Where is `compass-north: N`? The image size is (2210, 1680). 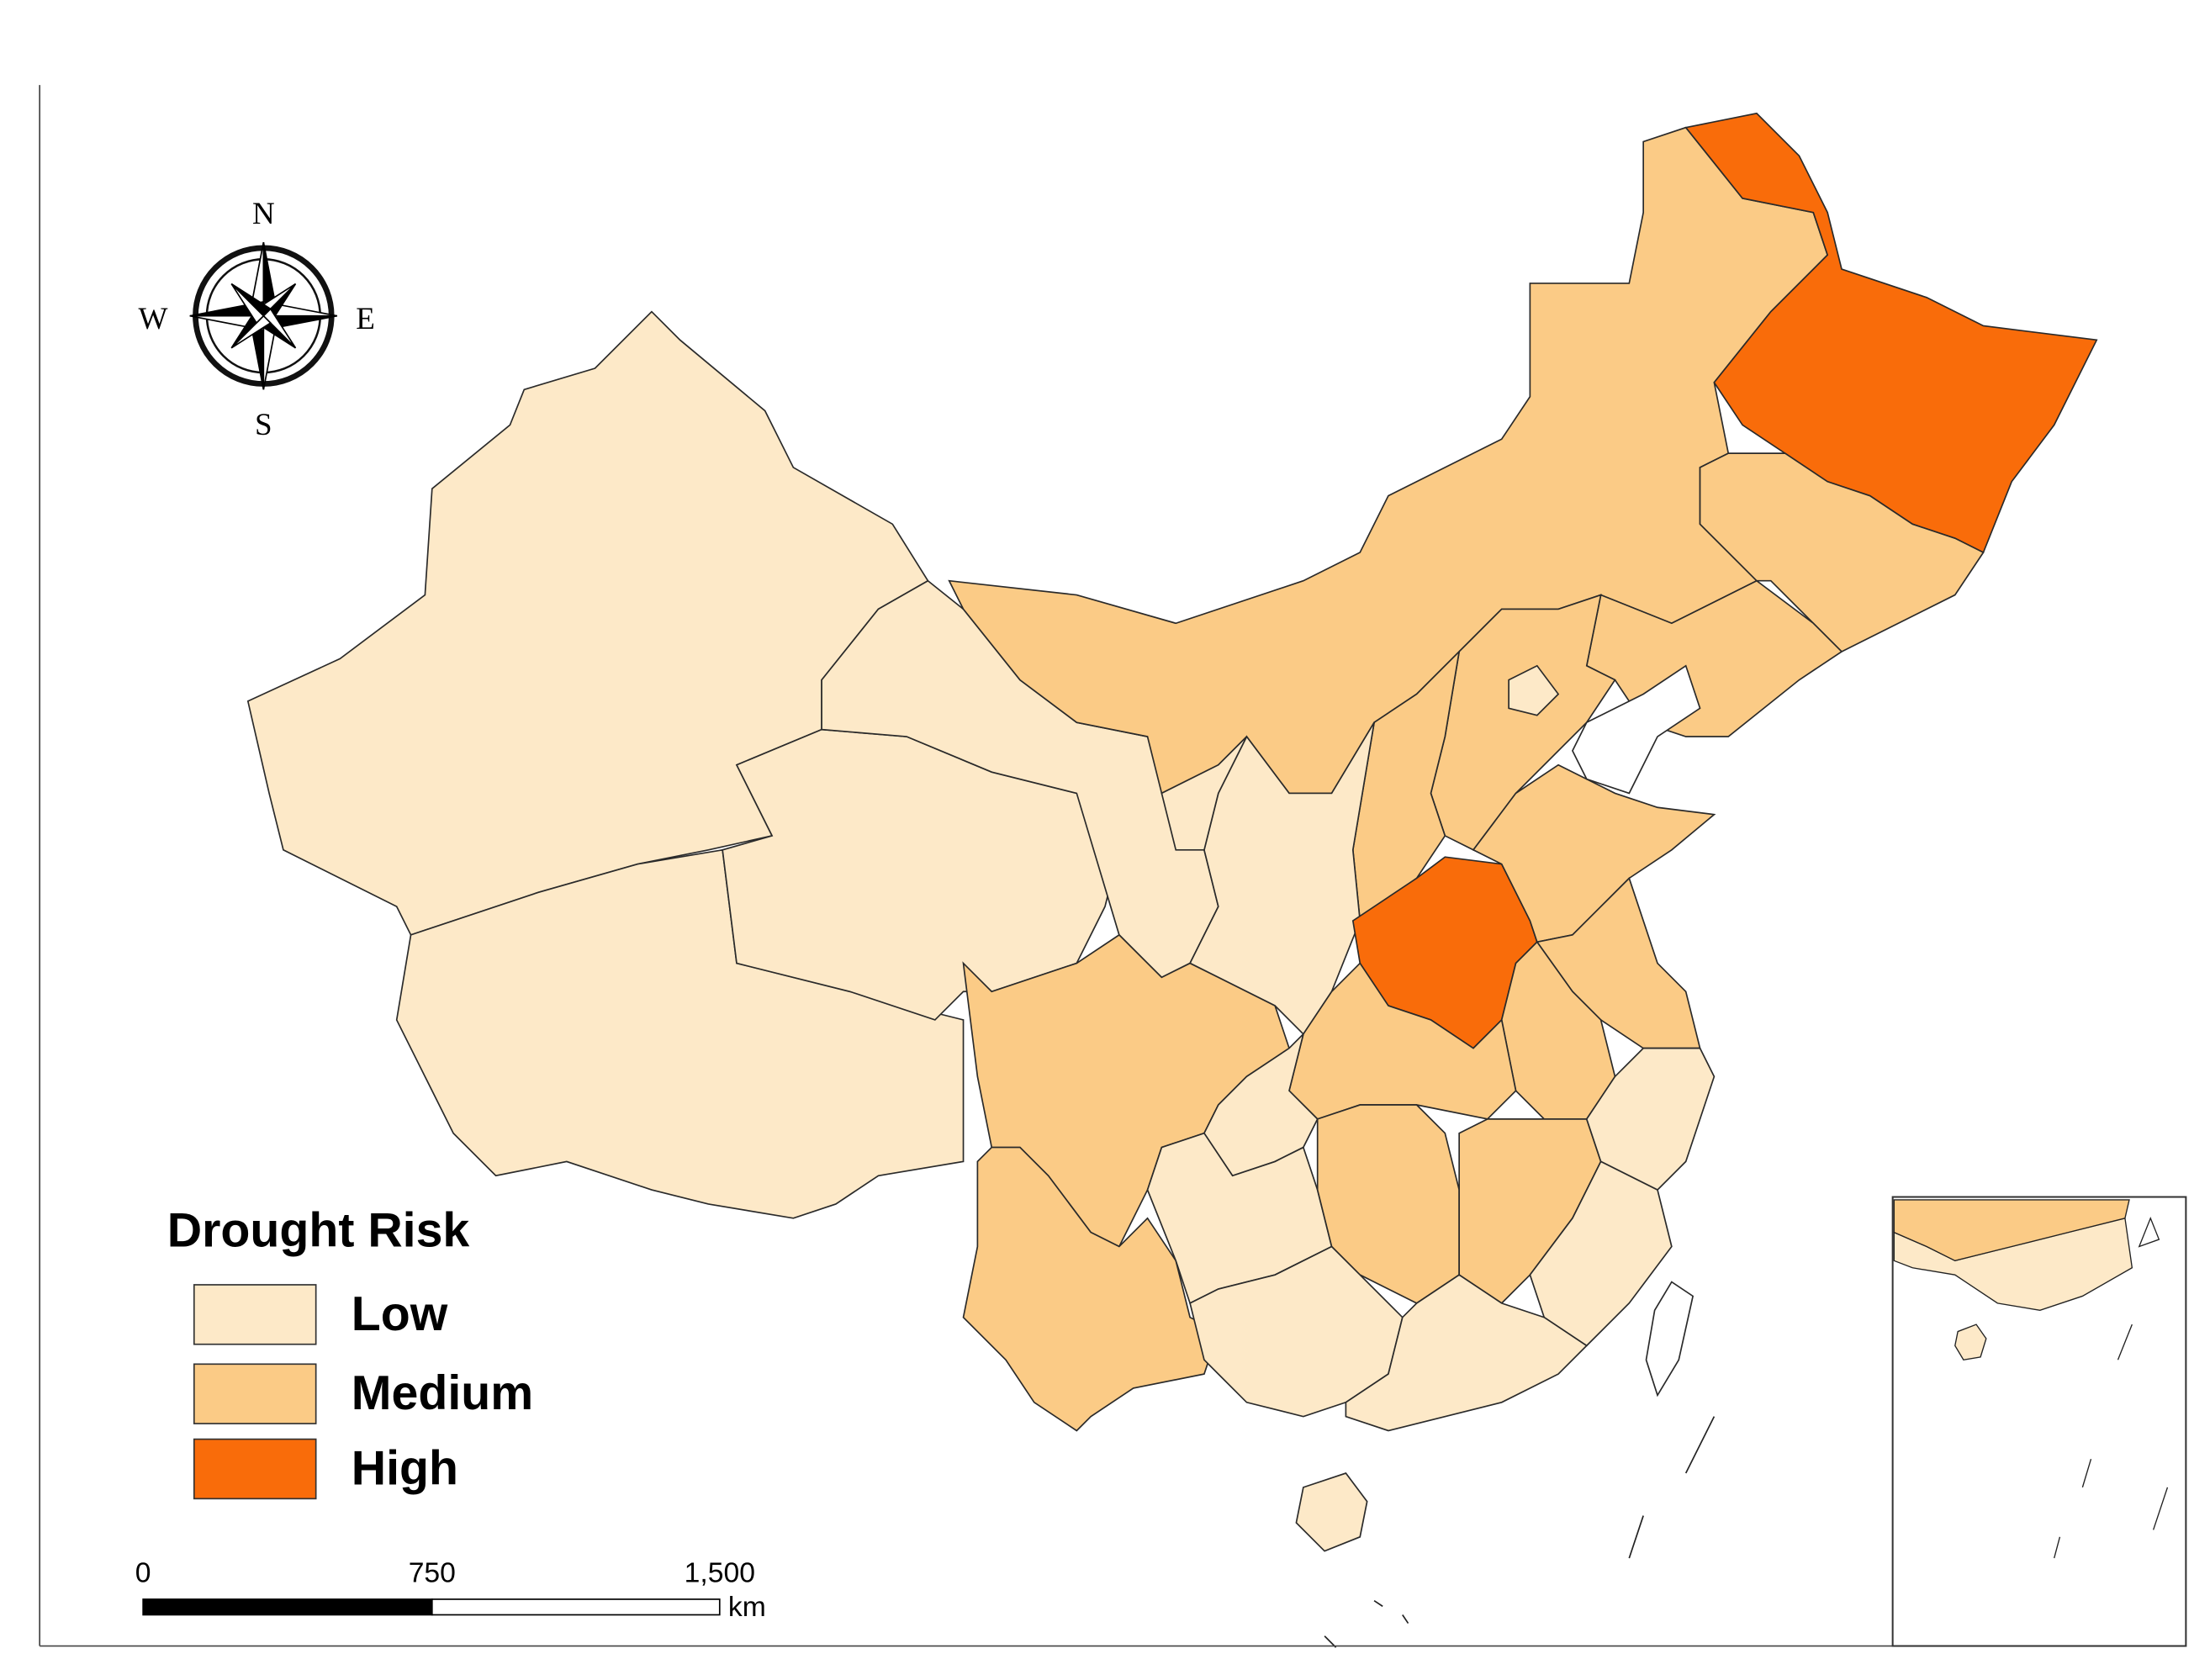
compass-north: N is located at coordinates (263, 214).